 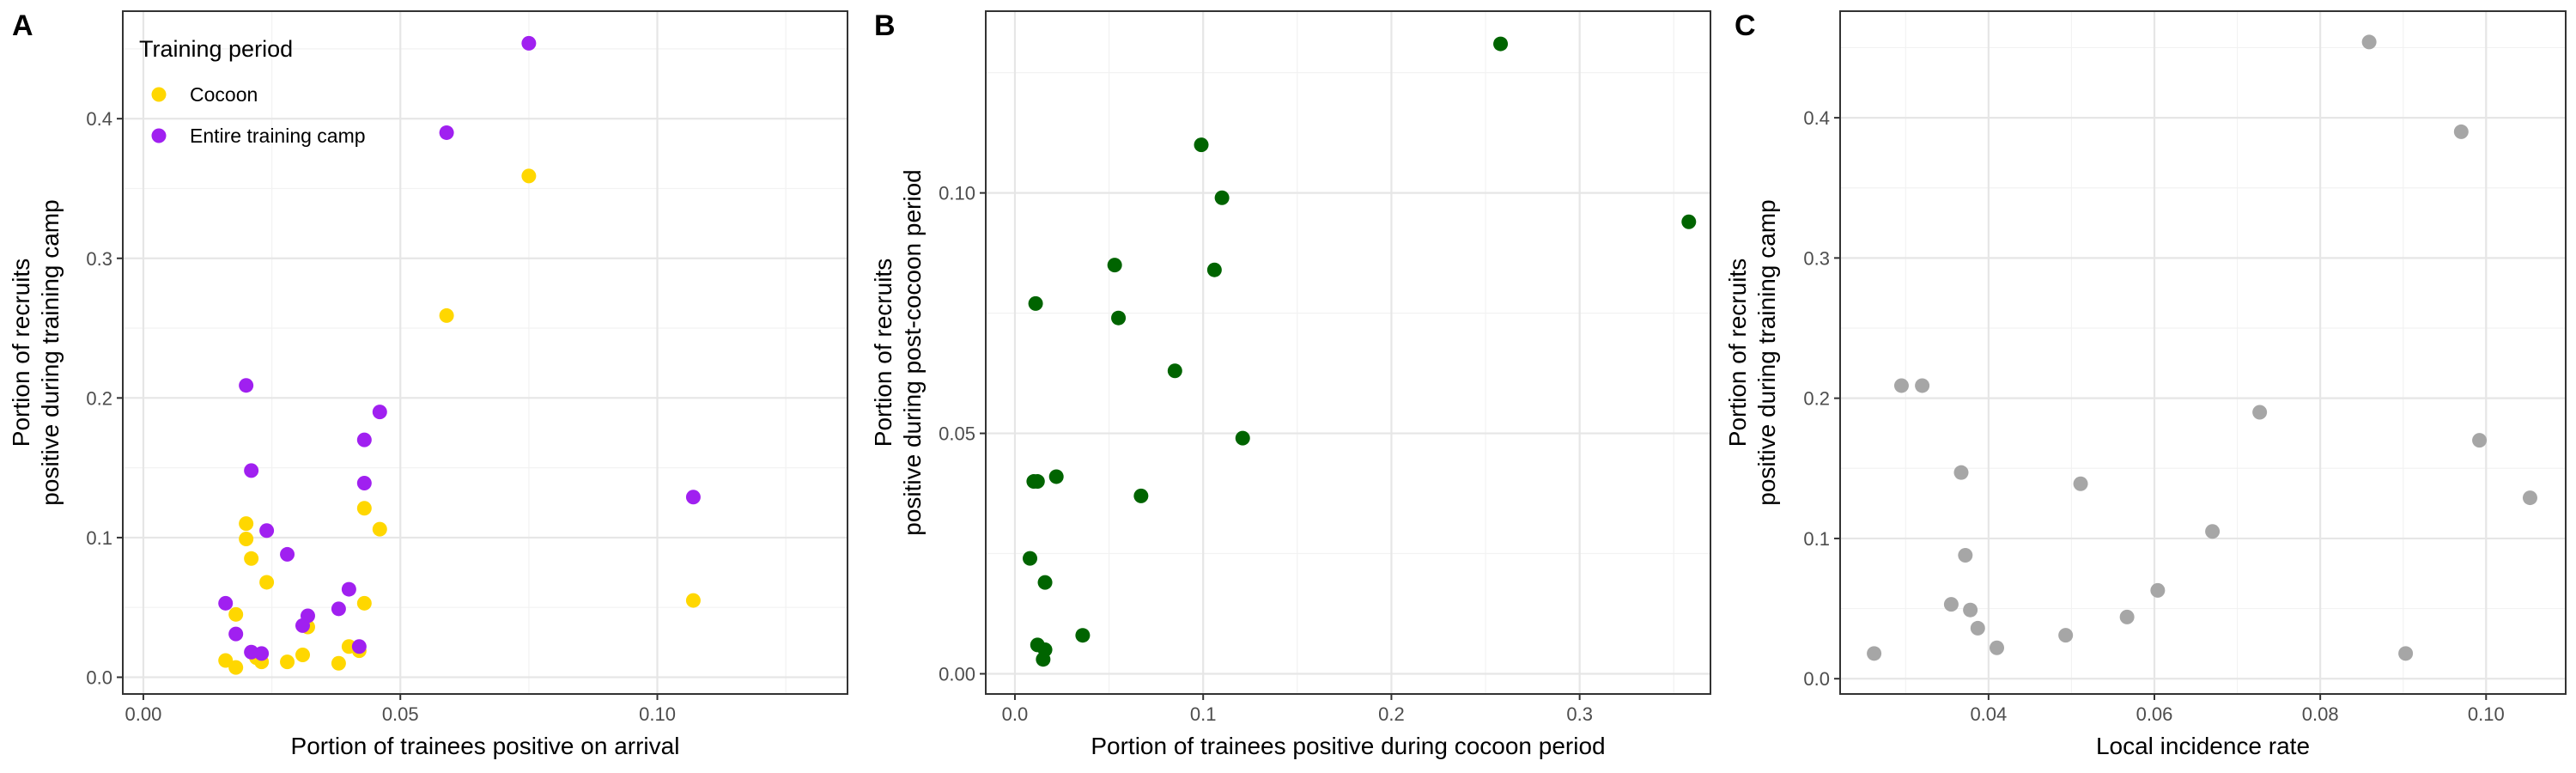 What do you see at coordinates (1391, 714) in the screenshot?
I see `x-tick-label: 0.2` at bounding box center [1391, 714].